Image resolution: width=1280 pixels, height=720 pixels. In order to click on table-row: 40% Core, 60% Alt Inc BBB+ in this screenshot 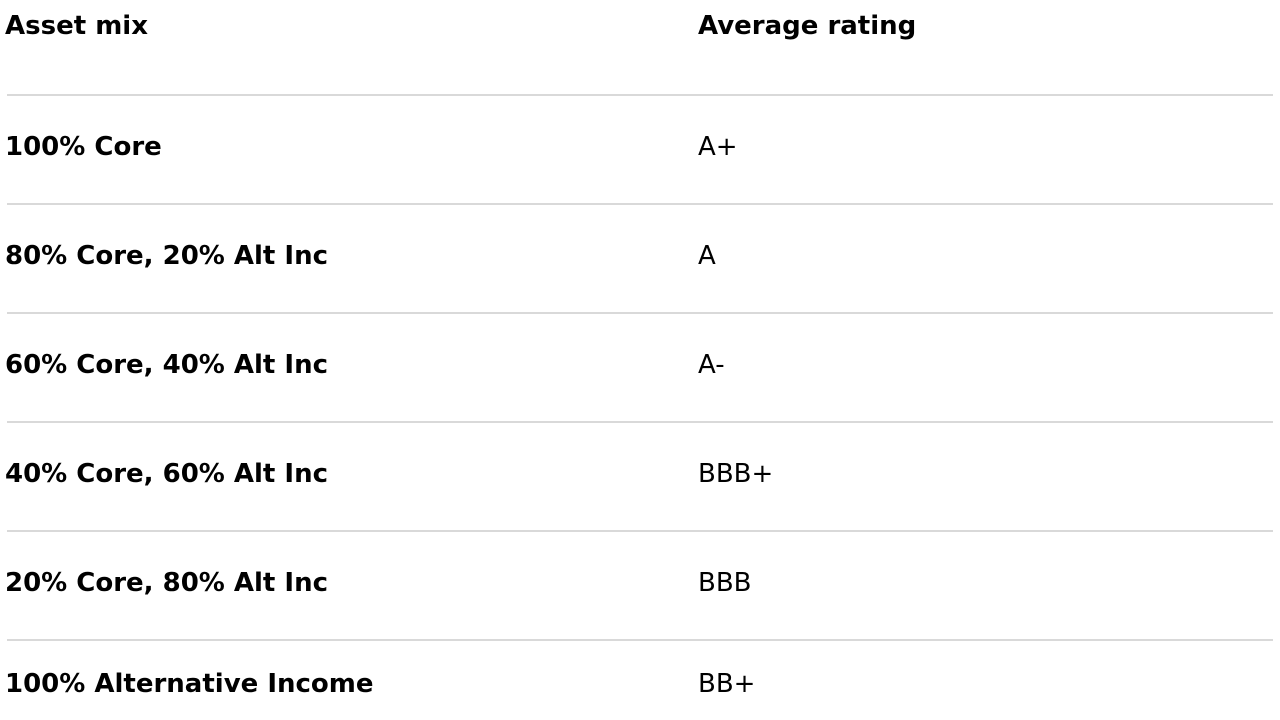, I will do `click(639, 475)`.